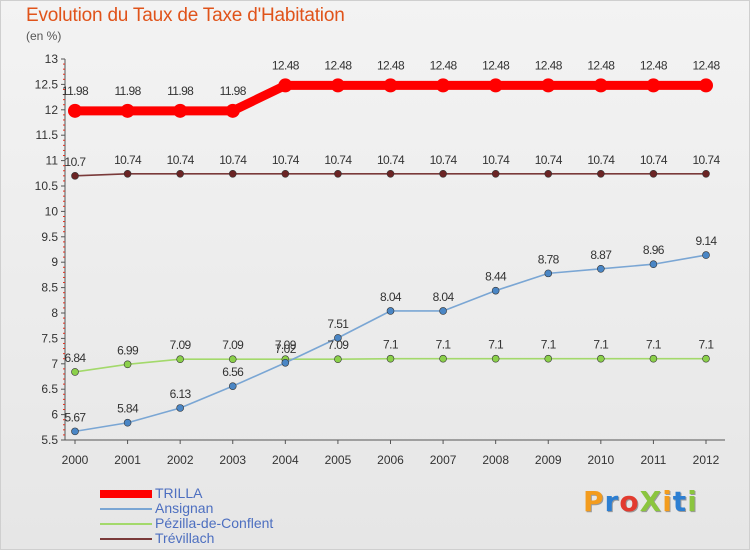  Describe the element at coordinates (47, 84) in the screenshot. I see `y-tick-label: 12.5` at that location.